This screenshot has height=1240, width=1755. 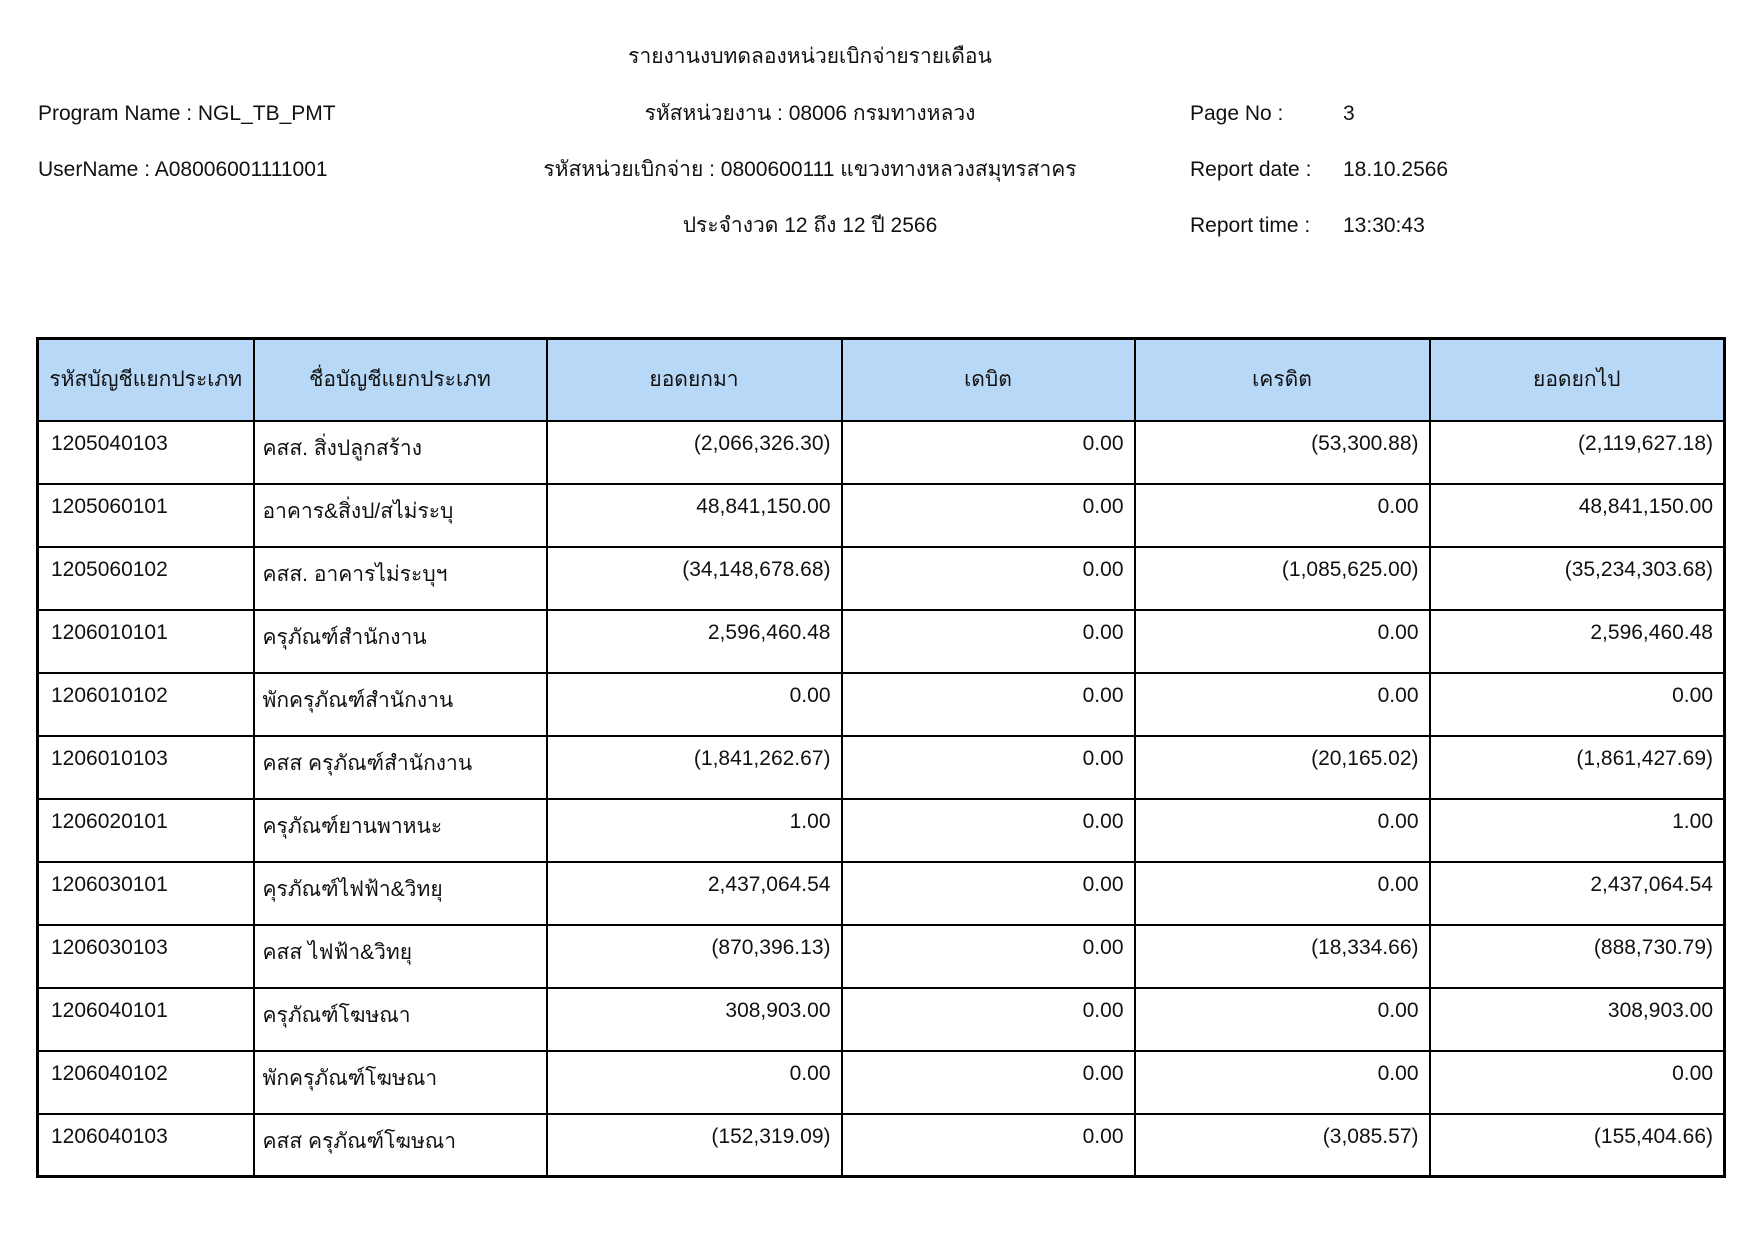 I want to click on ending-balance-cell: (35,234,303.68), so click(x=1577, y=578).